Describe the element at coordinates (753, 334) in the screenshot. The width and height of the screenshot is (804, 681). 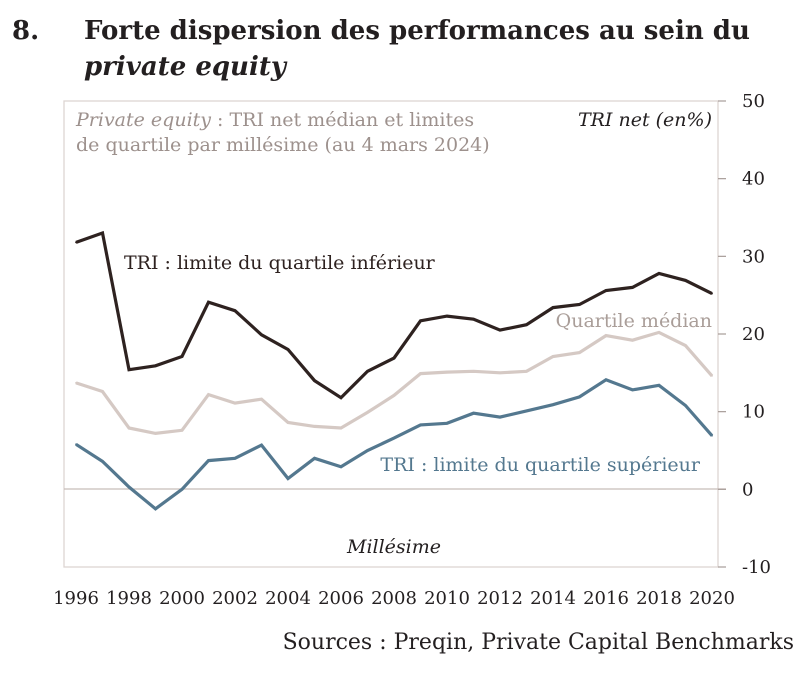
I see `y-tick-label: 20` at that location.